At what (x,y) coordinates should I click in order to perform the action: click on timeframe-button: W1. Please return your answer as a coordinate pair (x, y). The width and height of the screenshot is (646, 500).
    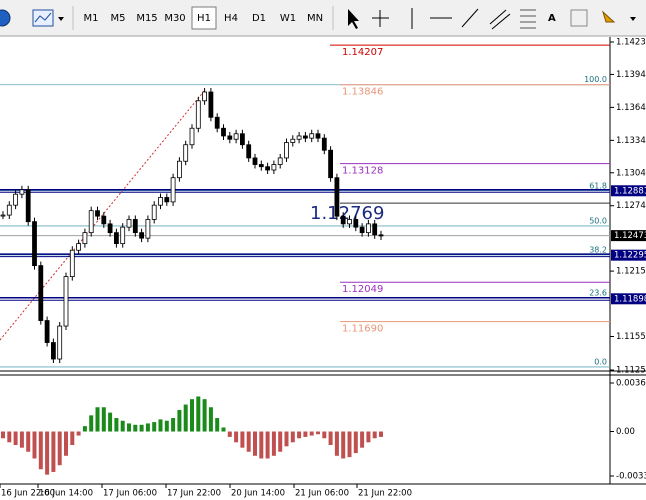
    Looking at the image, I should click on (288, 18).